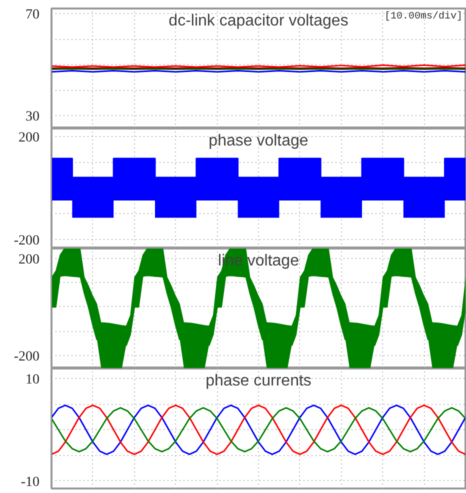 This screenshot has width=466, height=493. Describe the element at coordinates (423, 16) in the screenshot. I see `annotation: [10.00ms/div]` at that location.